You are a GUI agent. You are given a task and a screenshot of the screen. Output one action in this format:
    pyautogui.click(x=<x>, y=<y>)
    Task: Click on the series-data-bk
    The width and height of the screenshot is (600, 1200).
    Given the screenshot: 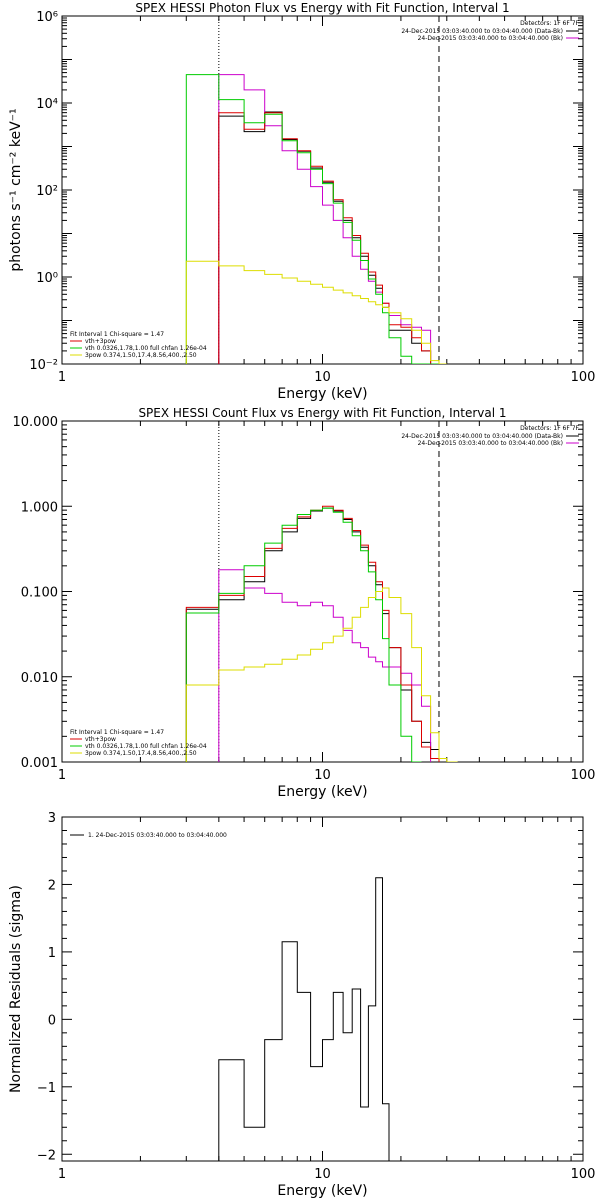 What is the action you would take?
    pyautogui.click(x=325, y=237)
    